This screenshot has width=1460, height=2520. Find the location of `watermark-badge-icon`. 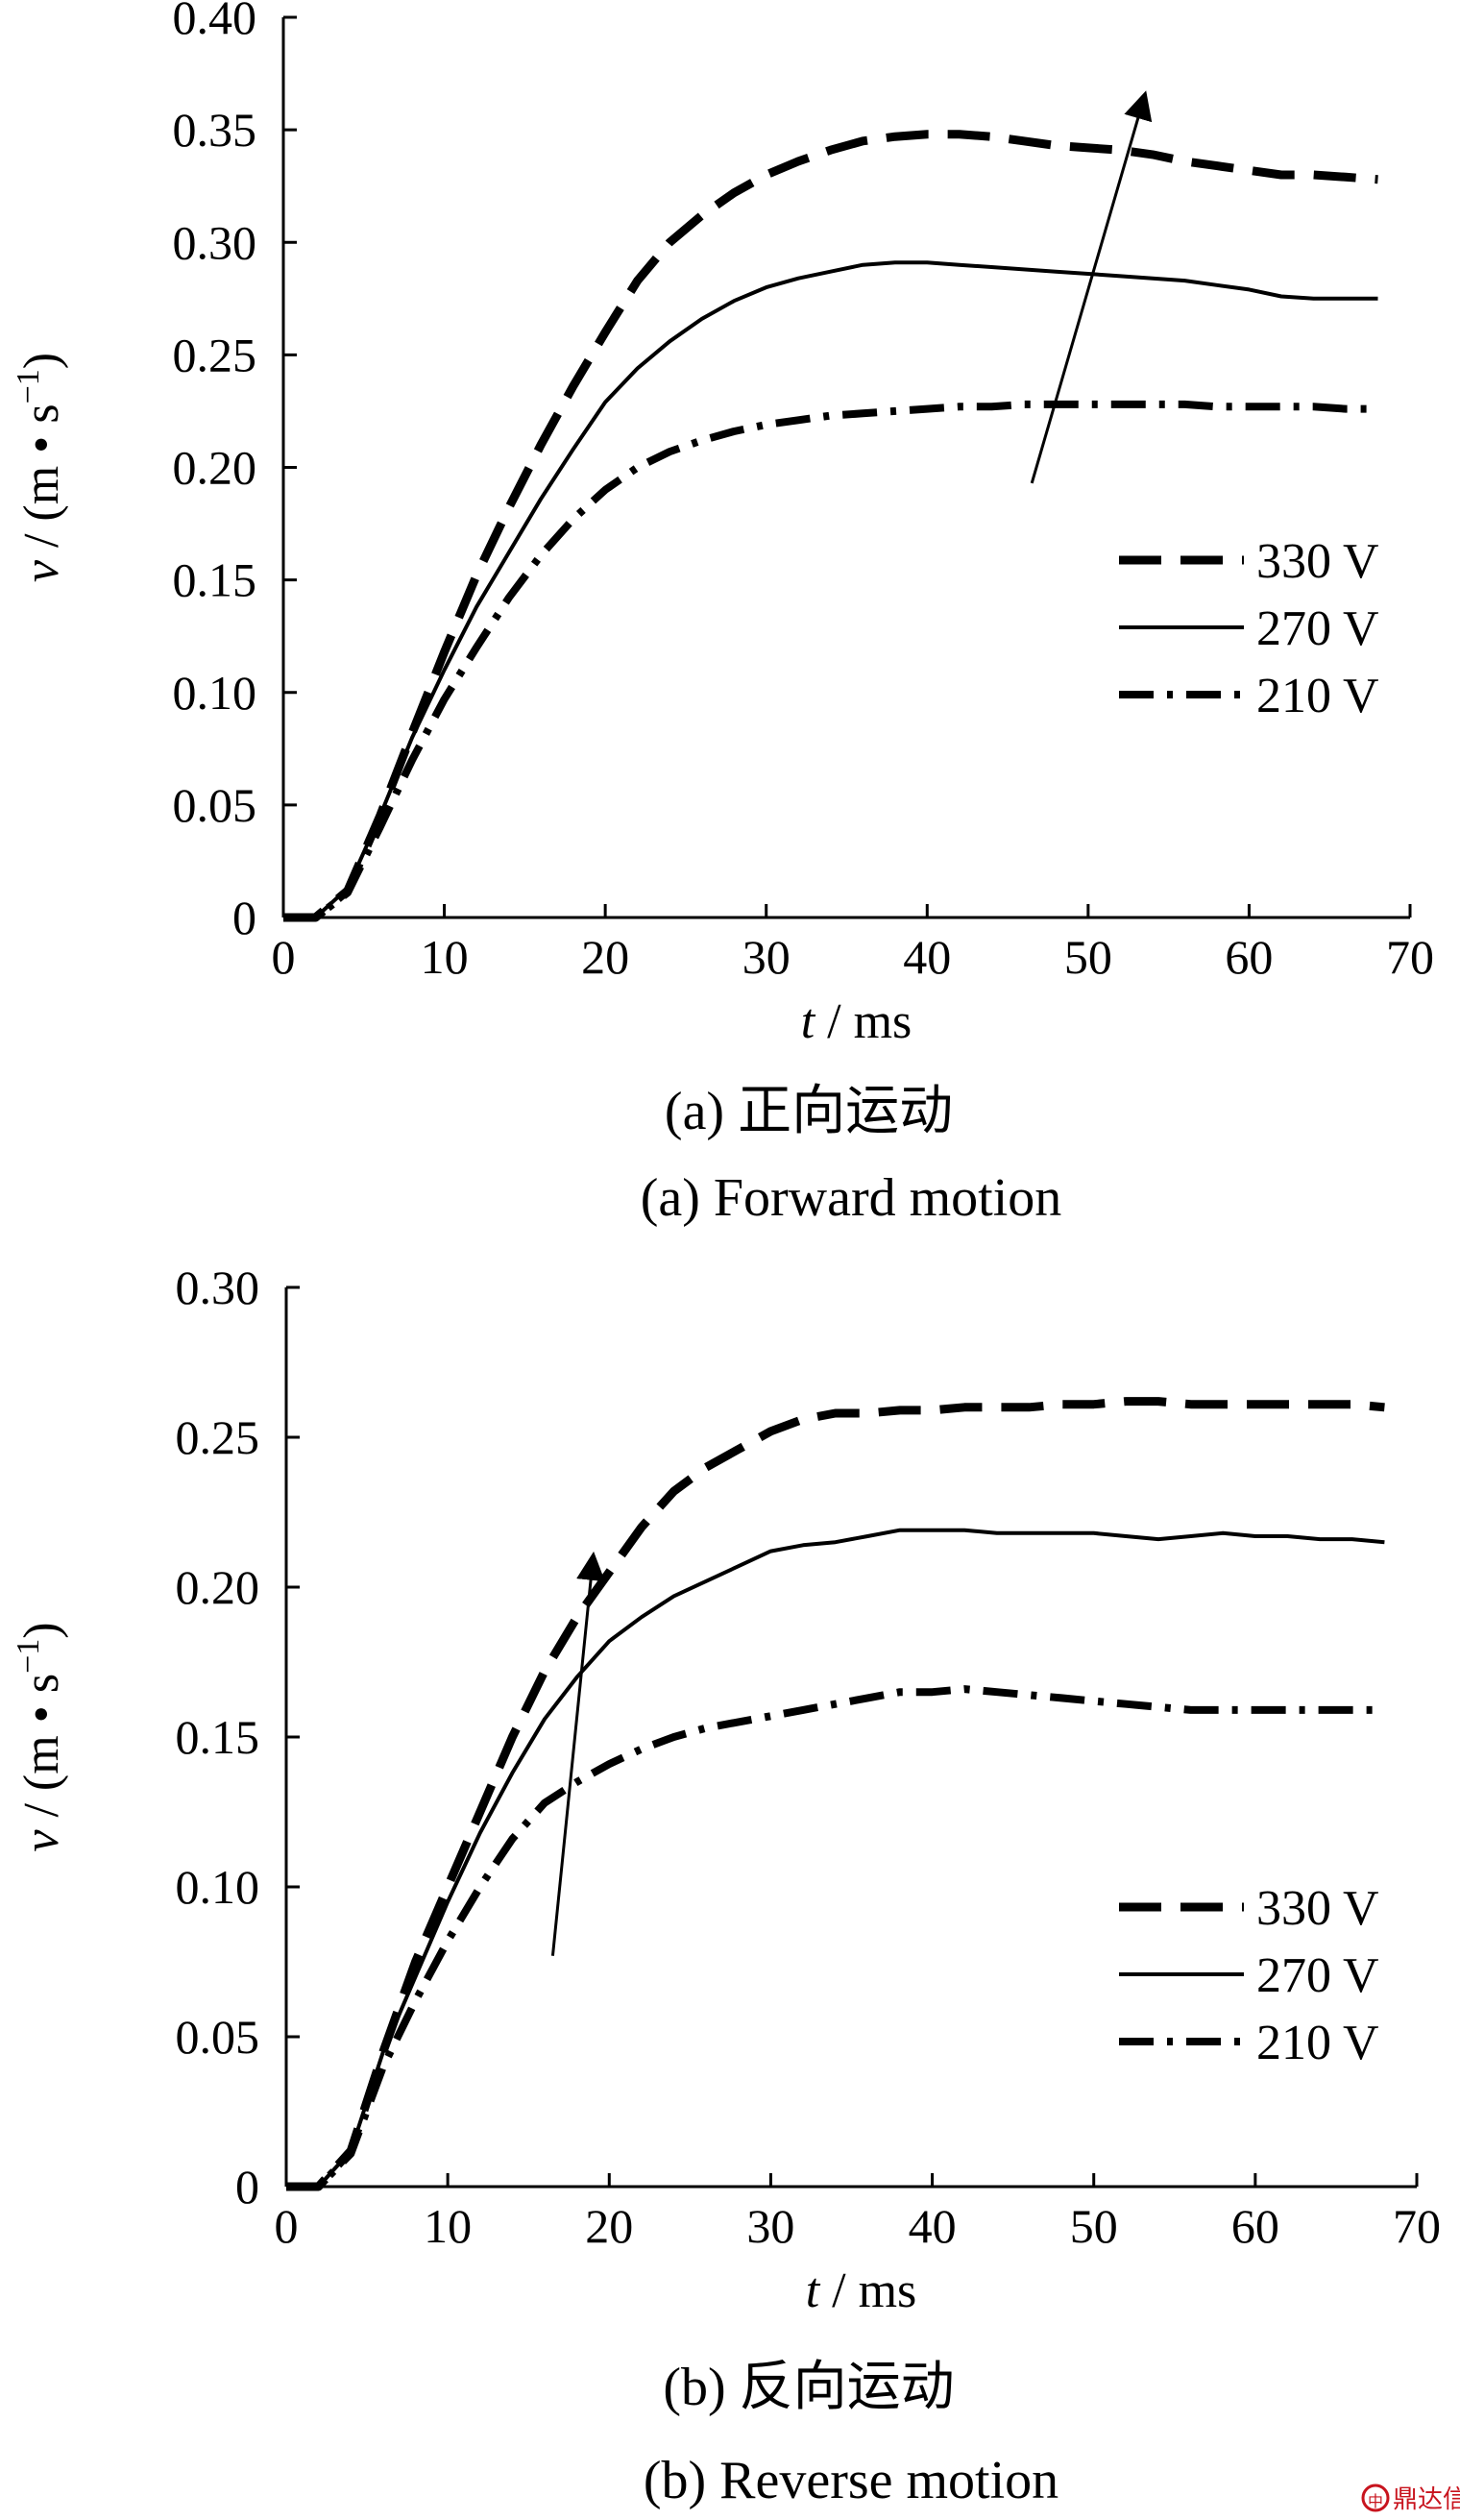

watermark-badge-icon is located at coordinates (1375, 2498).